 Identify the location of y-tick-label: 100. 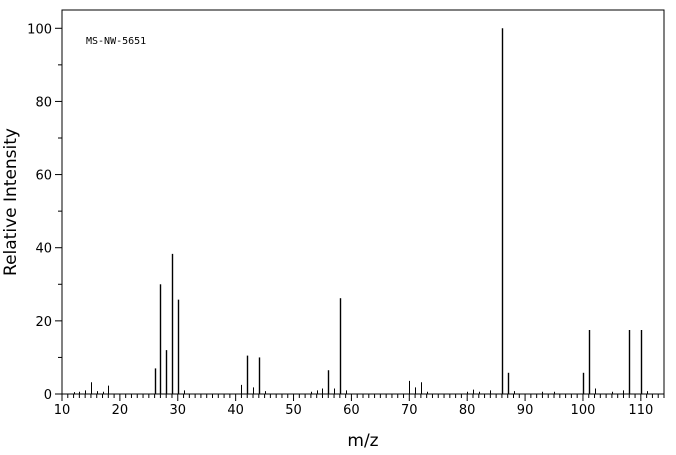
(39, 29).